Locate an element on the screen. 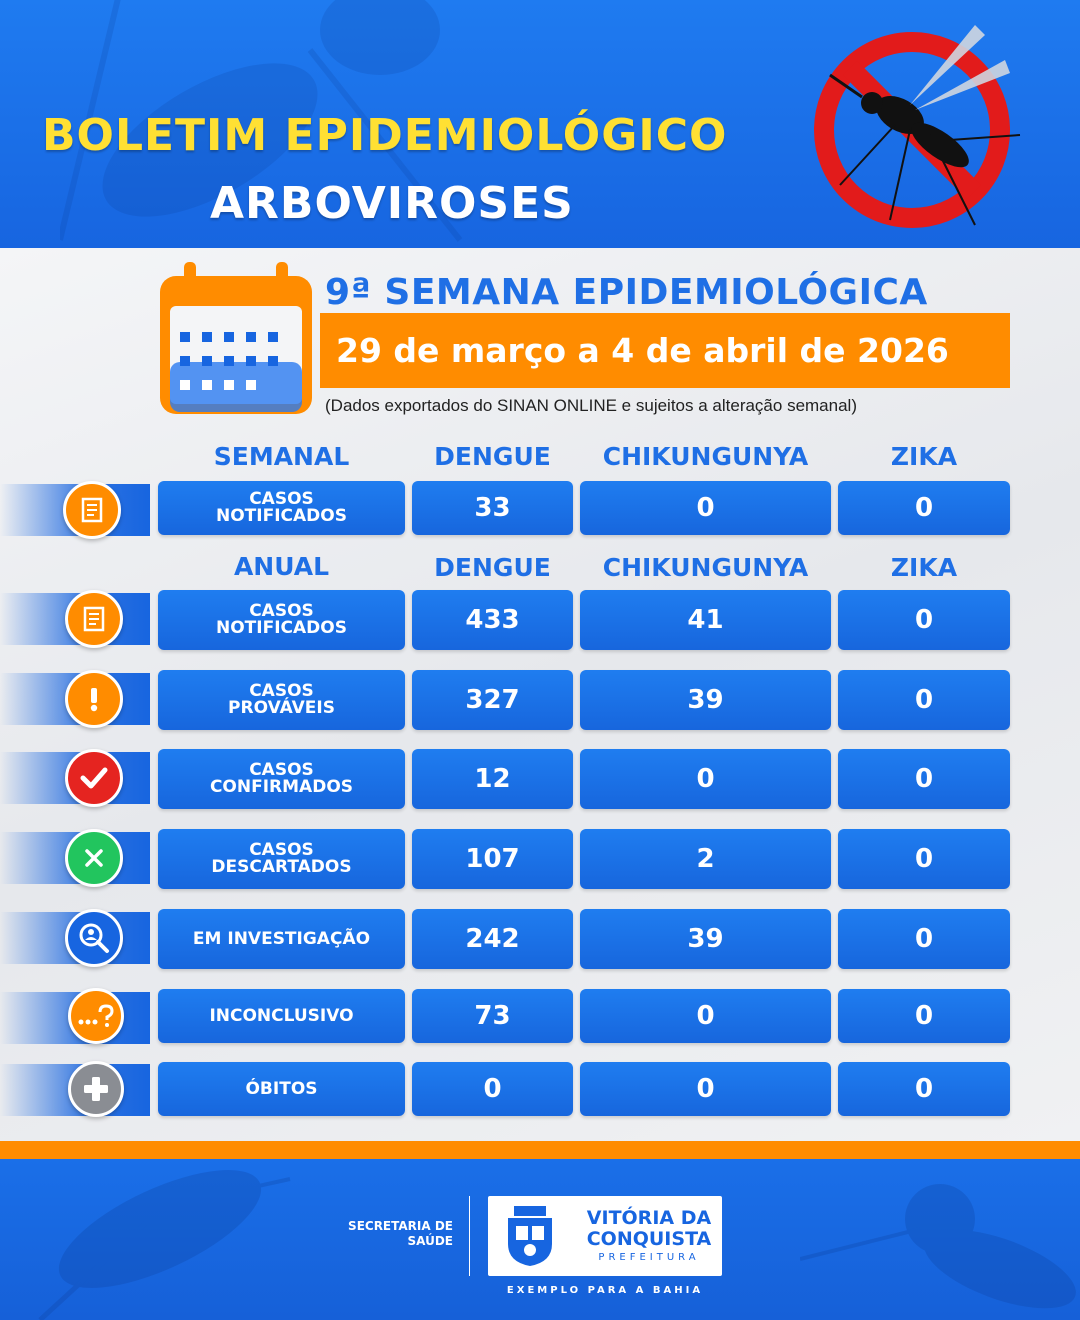 The width and height of the screenshot is (1080, 1320). row-label-line1: INCONCLUSIVO is located at coordinates (281, 1015).